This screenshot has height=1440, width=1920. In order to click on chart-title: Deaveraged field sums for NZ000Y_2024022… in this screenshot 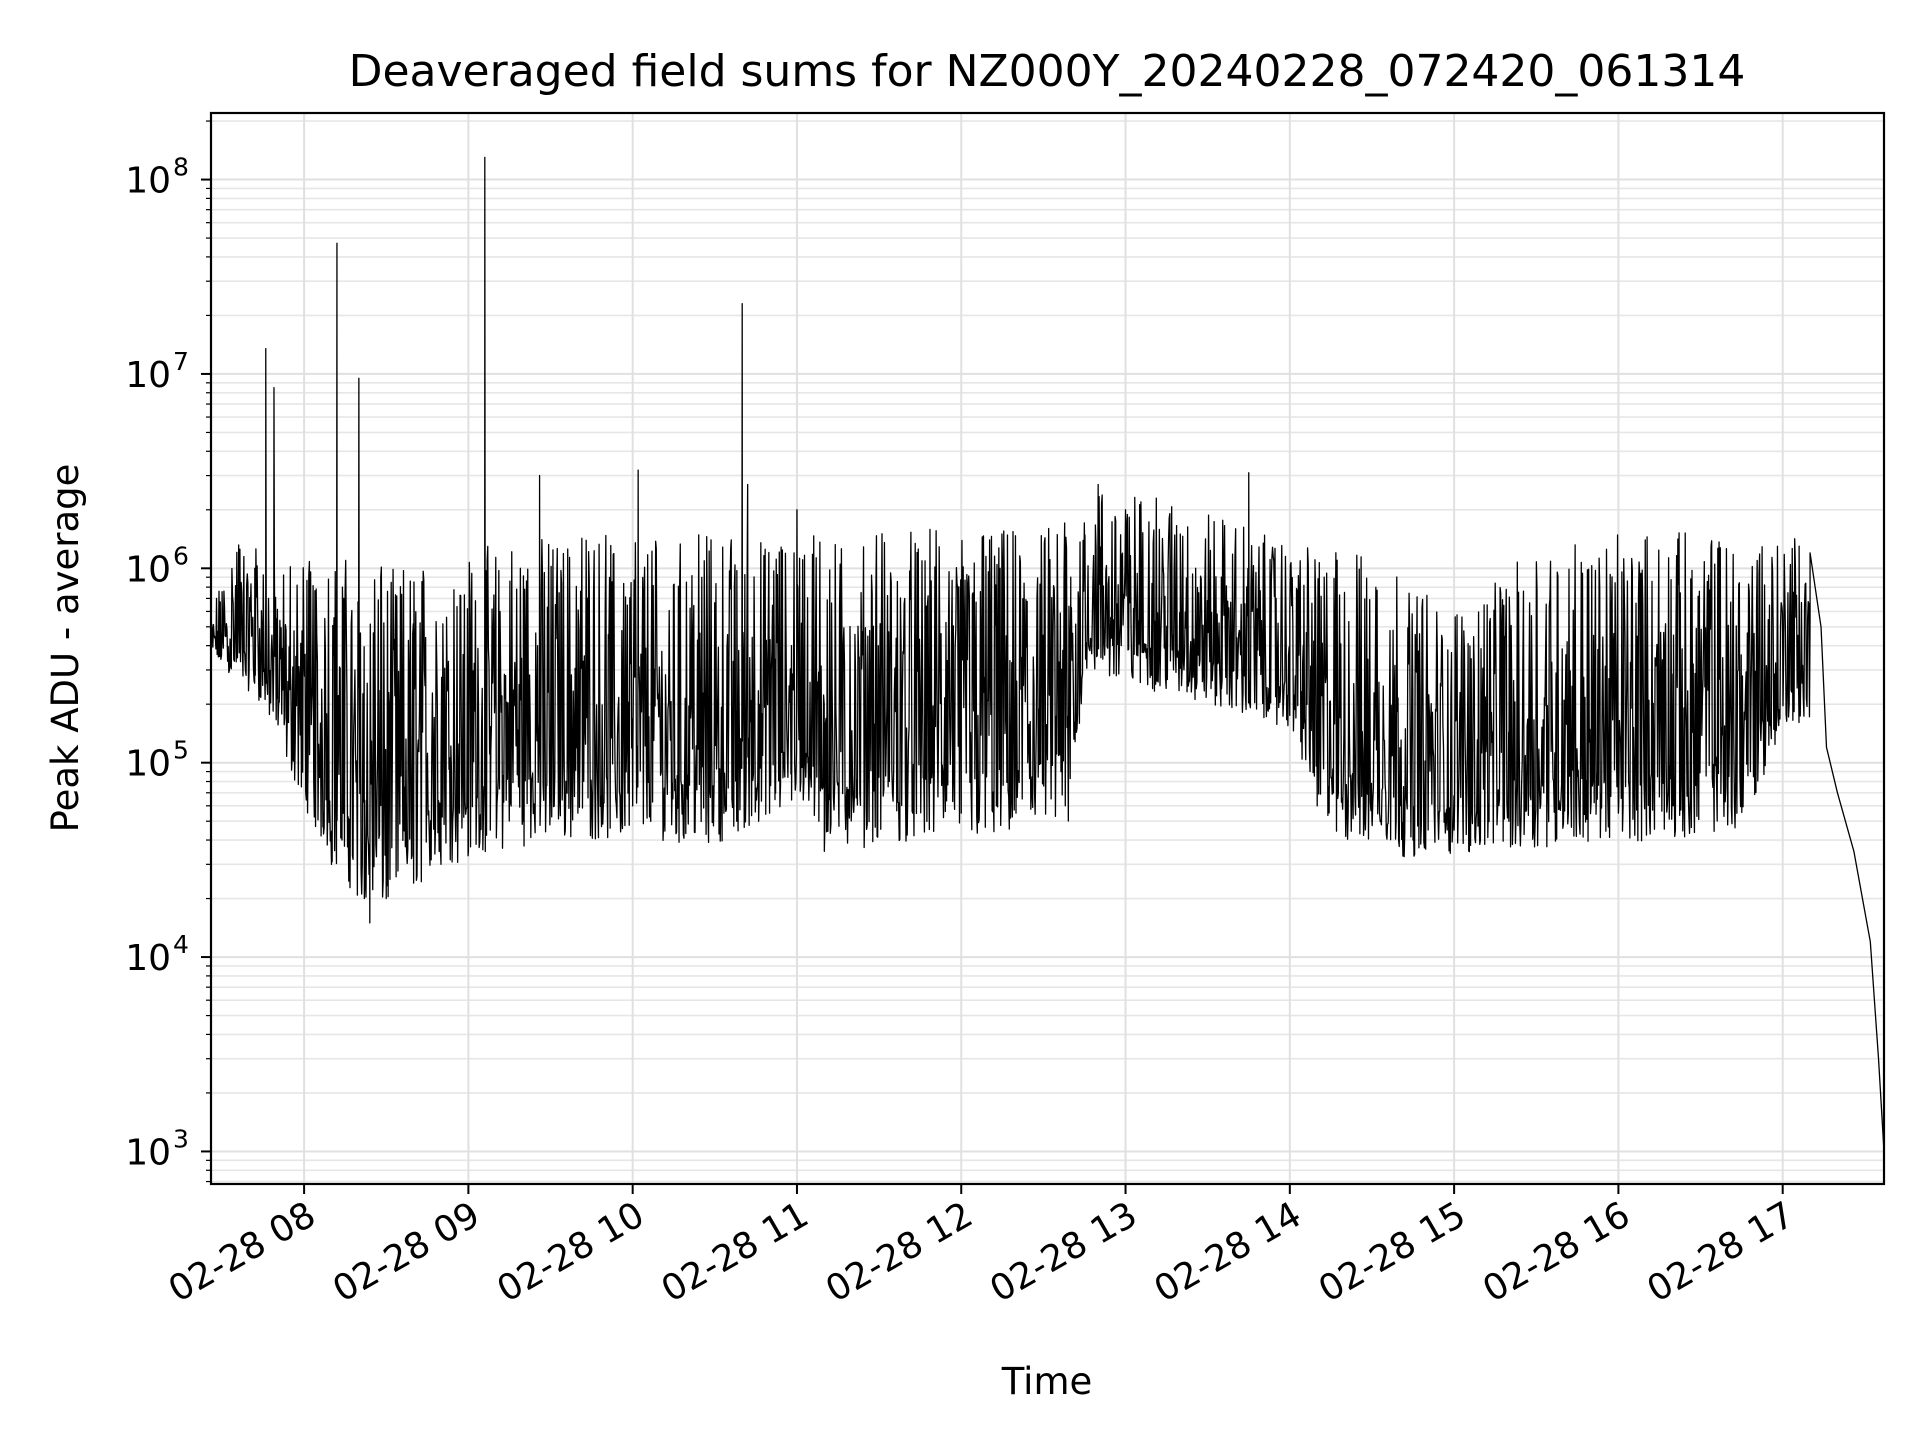, I will do `click(1047, 71)`.